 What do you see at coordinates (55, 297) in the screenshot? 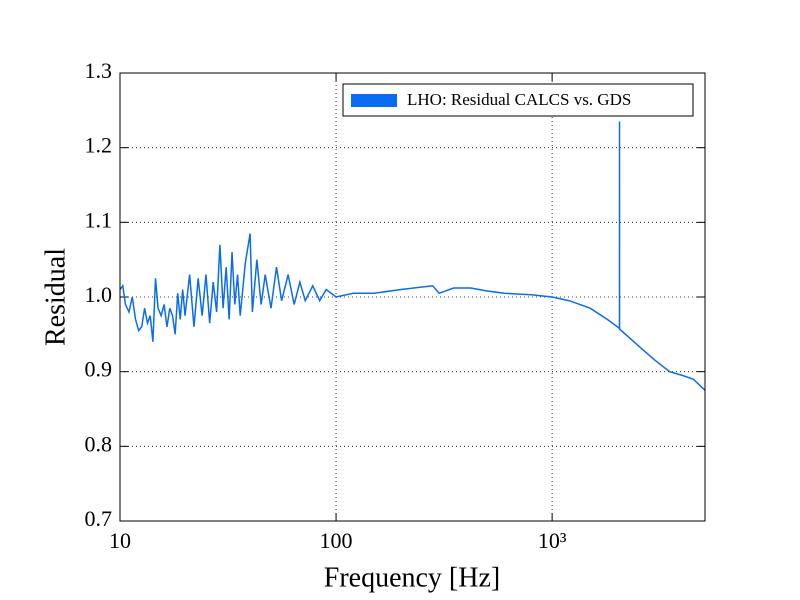
I see `y-axis-label: Residual` at bounding box center [55, 297].